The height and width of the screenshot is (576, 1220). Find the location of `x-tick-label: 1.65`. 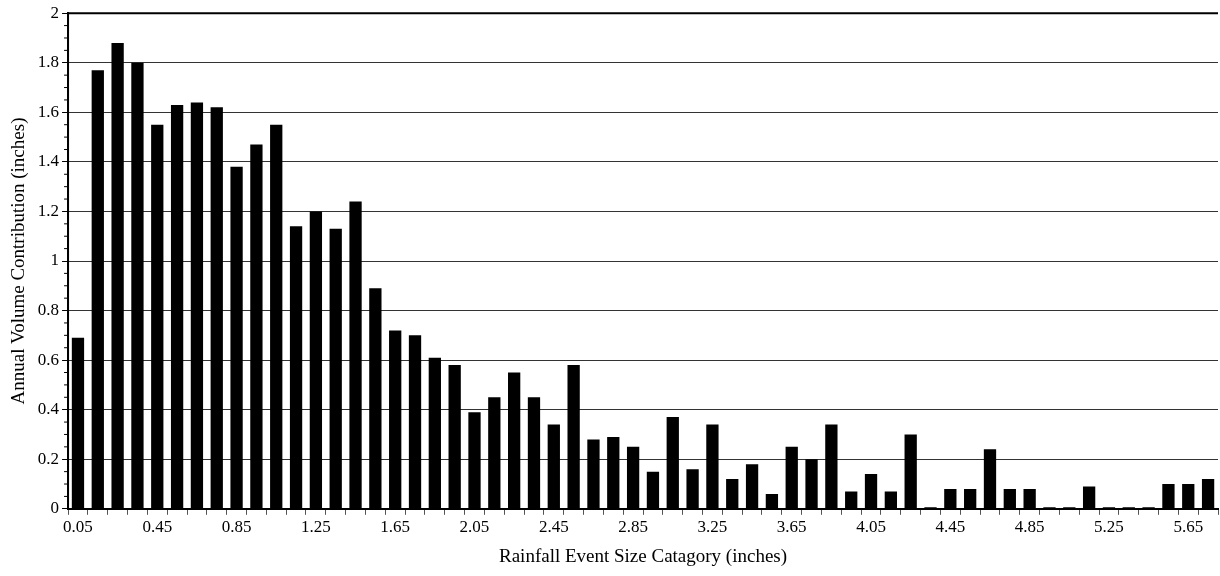

x-tick-label: 1.65 is located at coordinates (395, 527).